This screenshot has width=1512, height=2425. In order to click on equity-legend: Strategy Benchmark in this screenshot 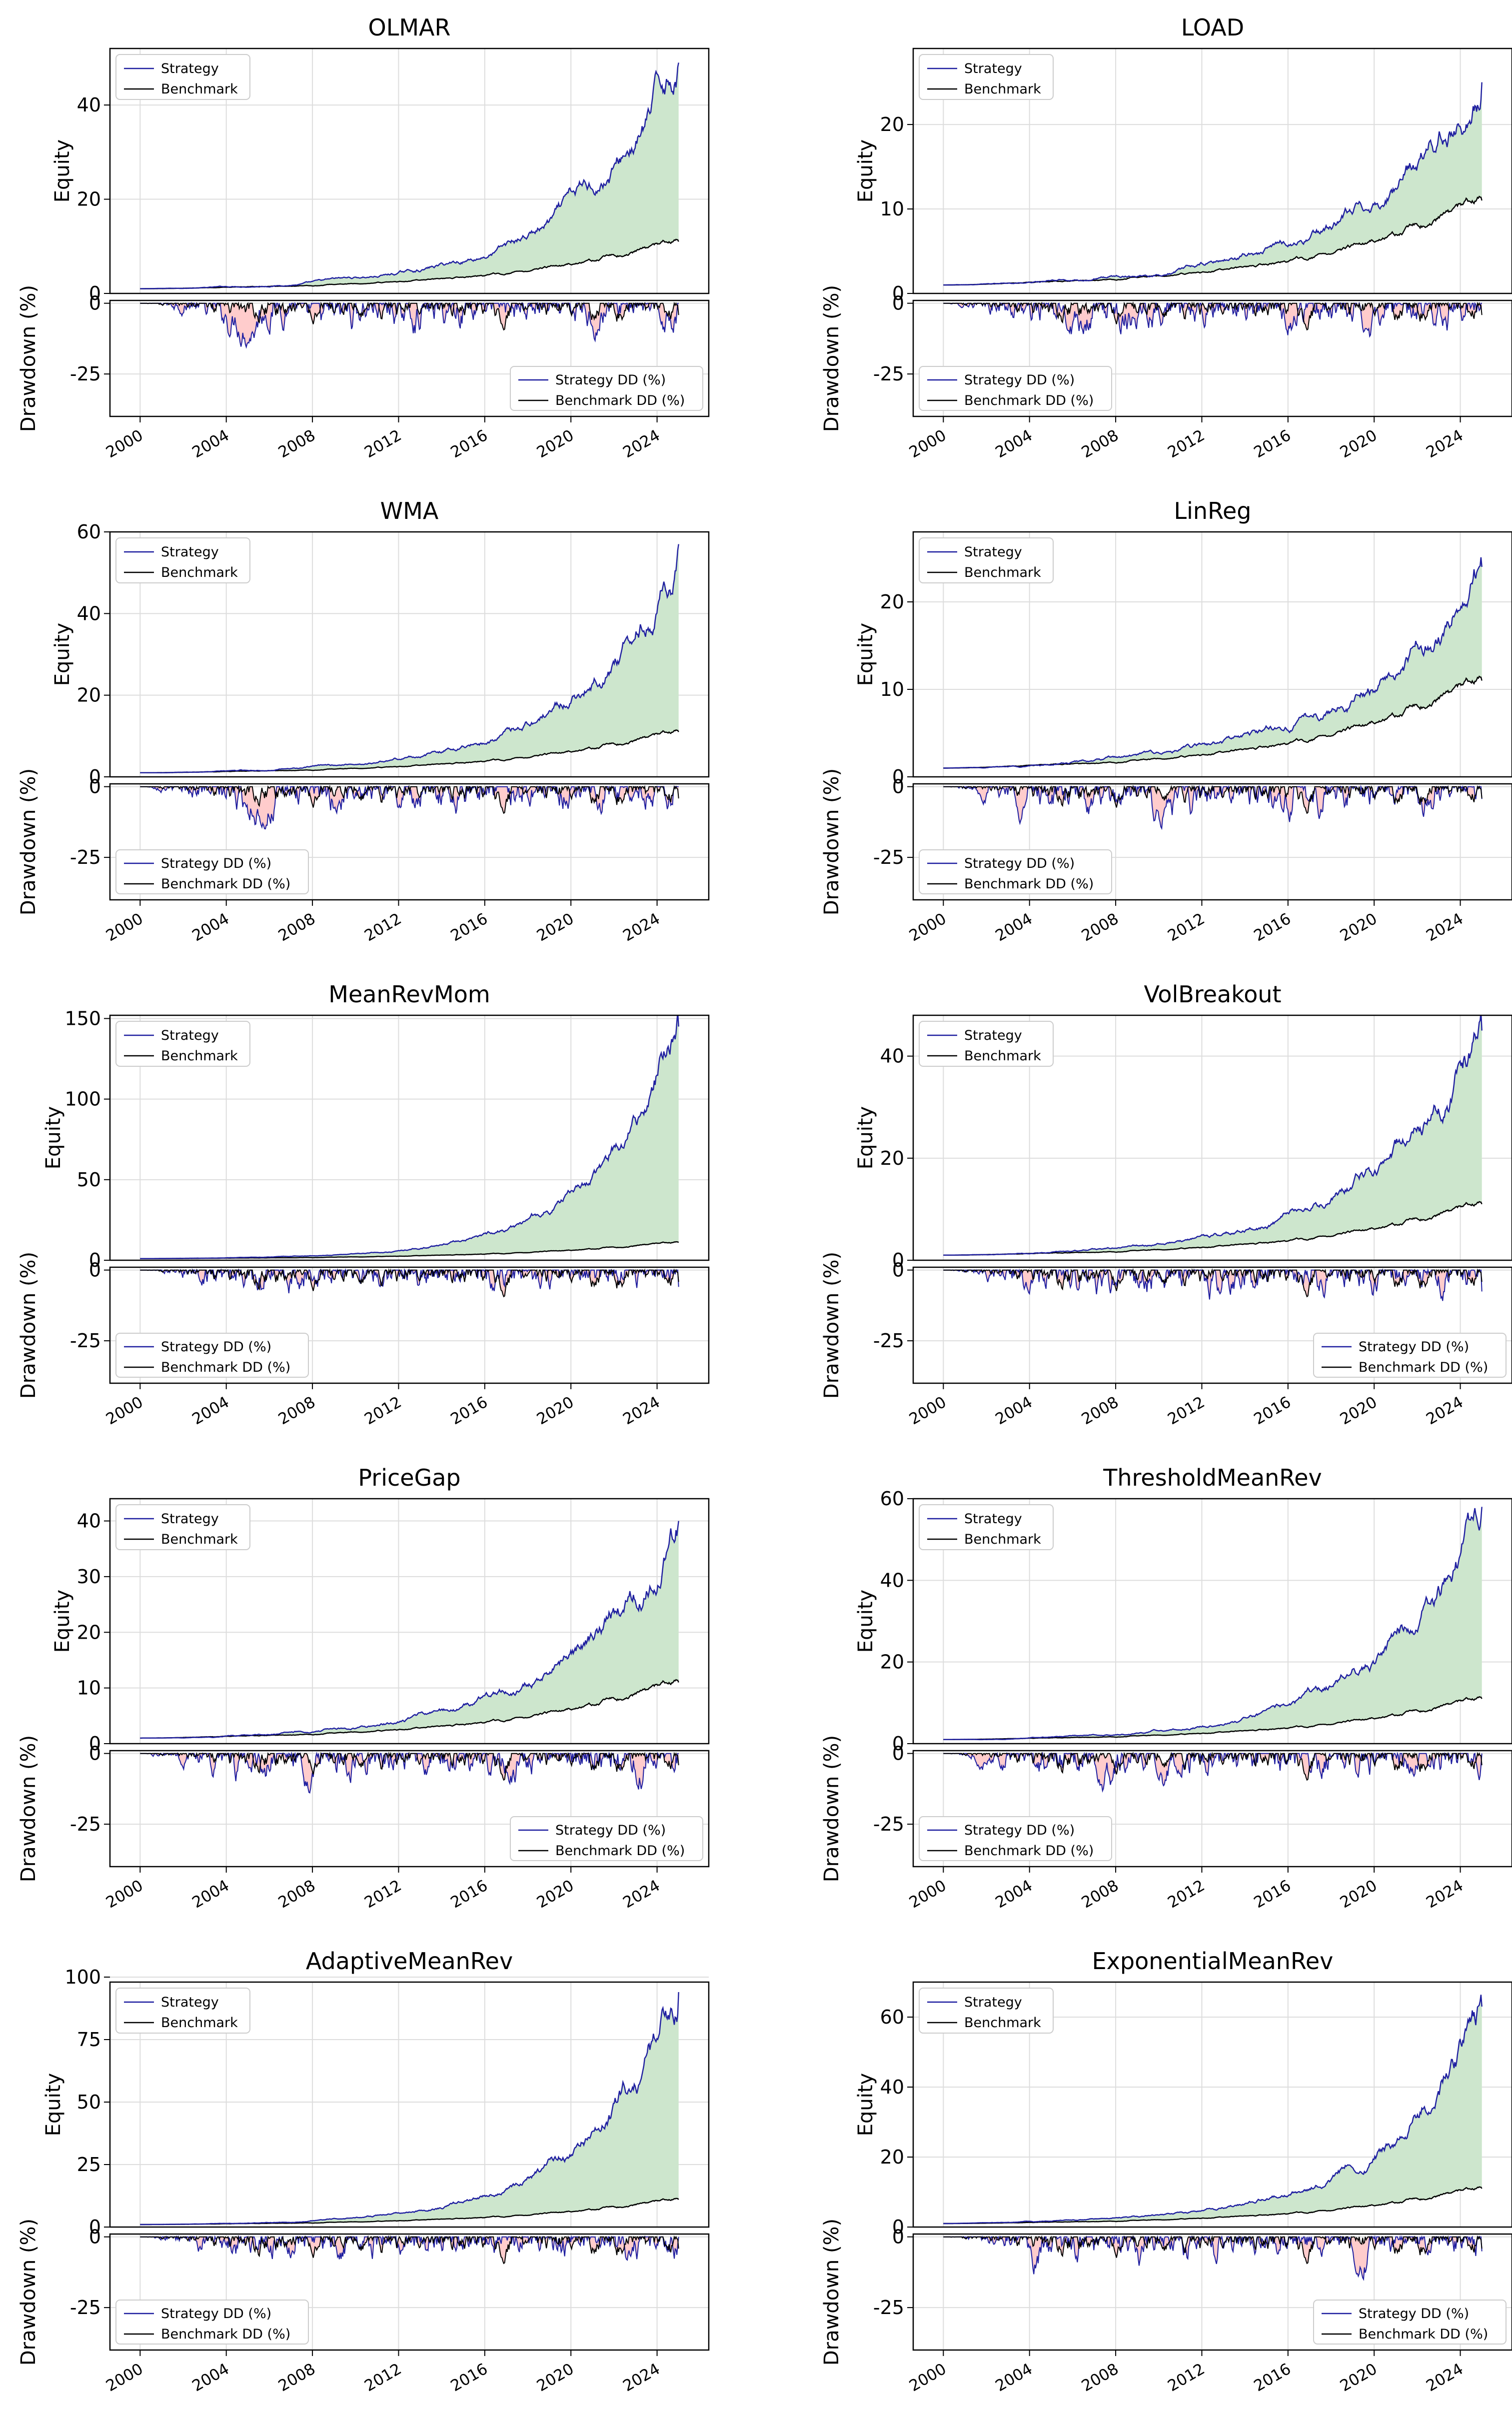, I will do `click(986, 1044)`.